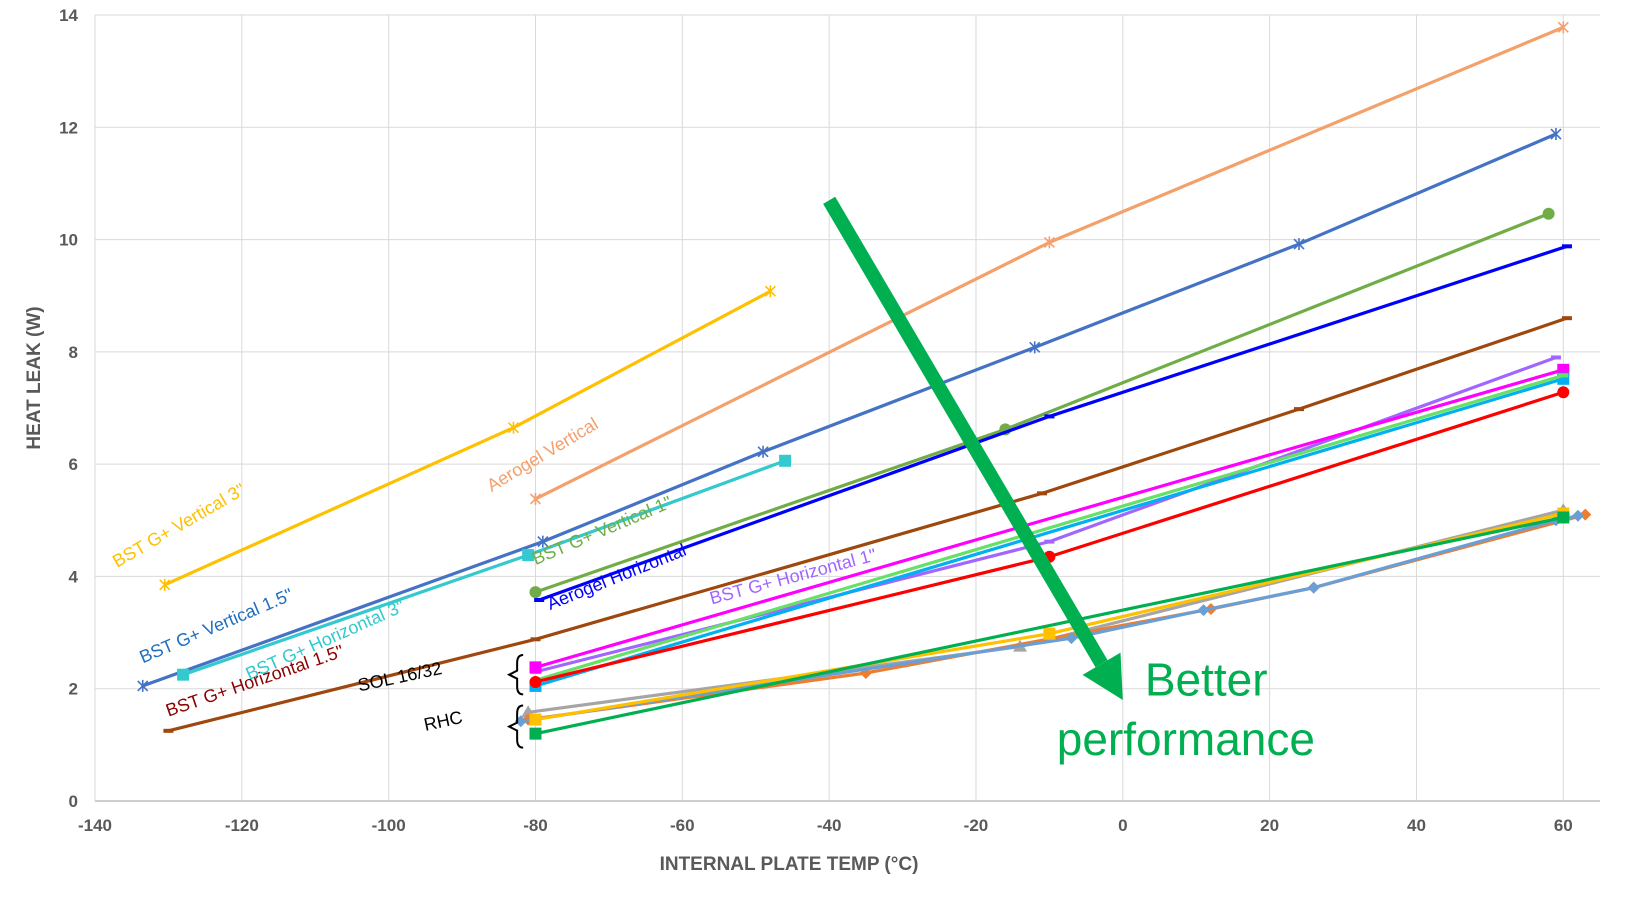 Image resolution: width=1637 pixels, height=913 pixels. Describe the element at coordinates (1416, 825) in the screenshot. I see `x-tick-label: 40` at that location.